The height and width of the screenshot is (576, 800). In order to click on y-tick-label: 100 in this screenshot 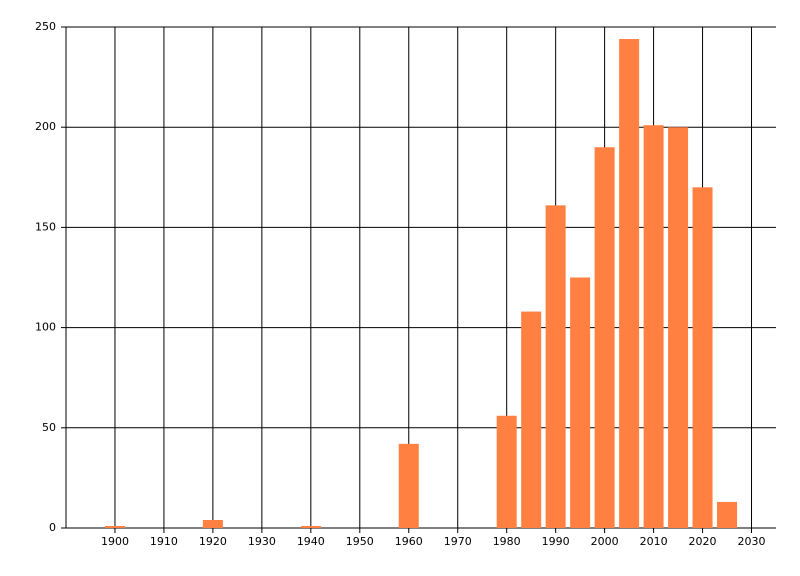, I will do `click(45, 327)`.